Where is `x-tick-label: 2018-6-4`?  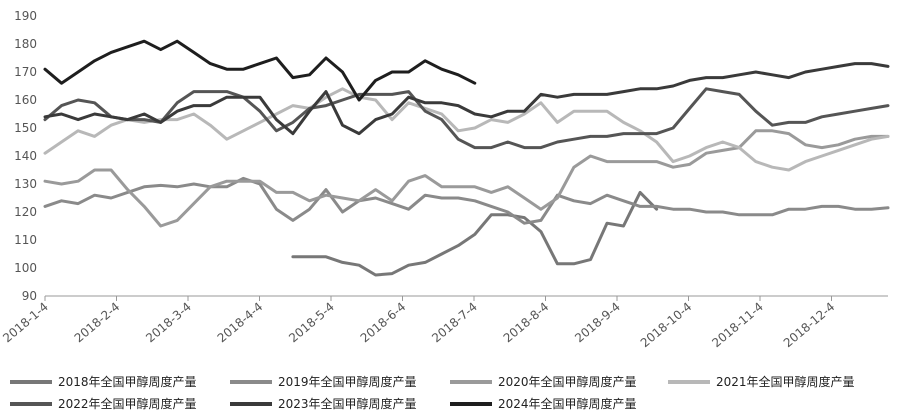 x-tick-label: 2018-6-4 is located at coordinates (383, 323).